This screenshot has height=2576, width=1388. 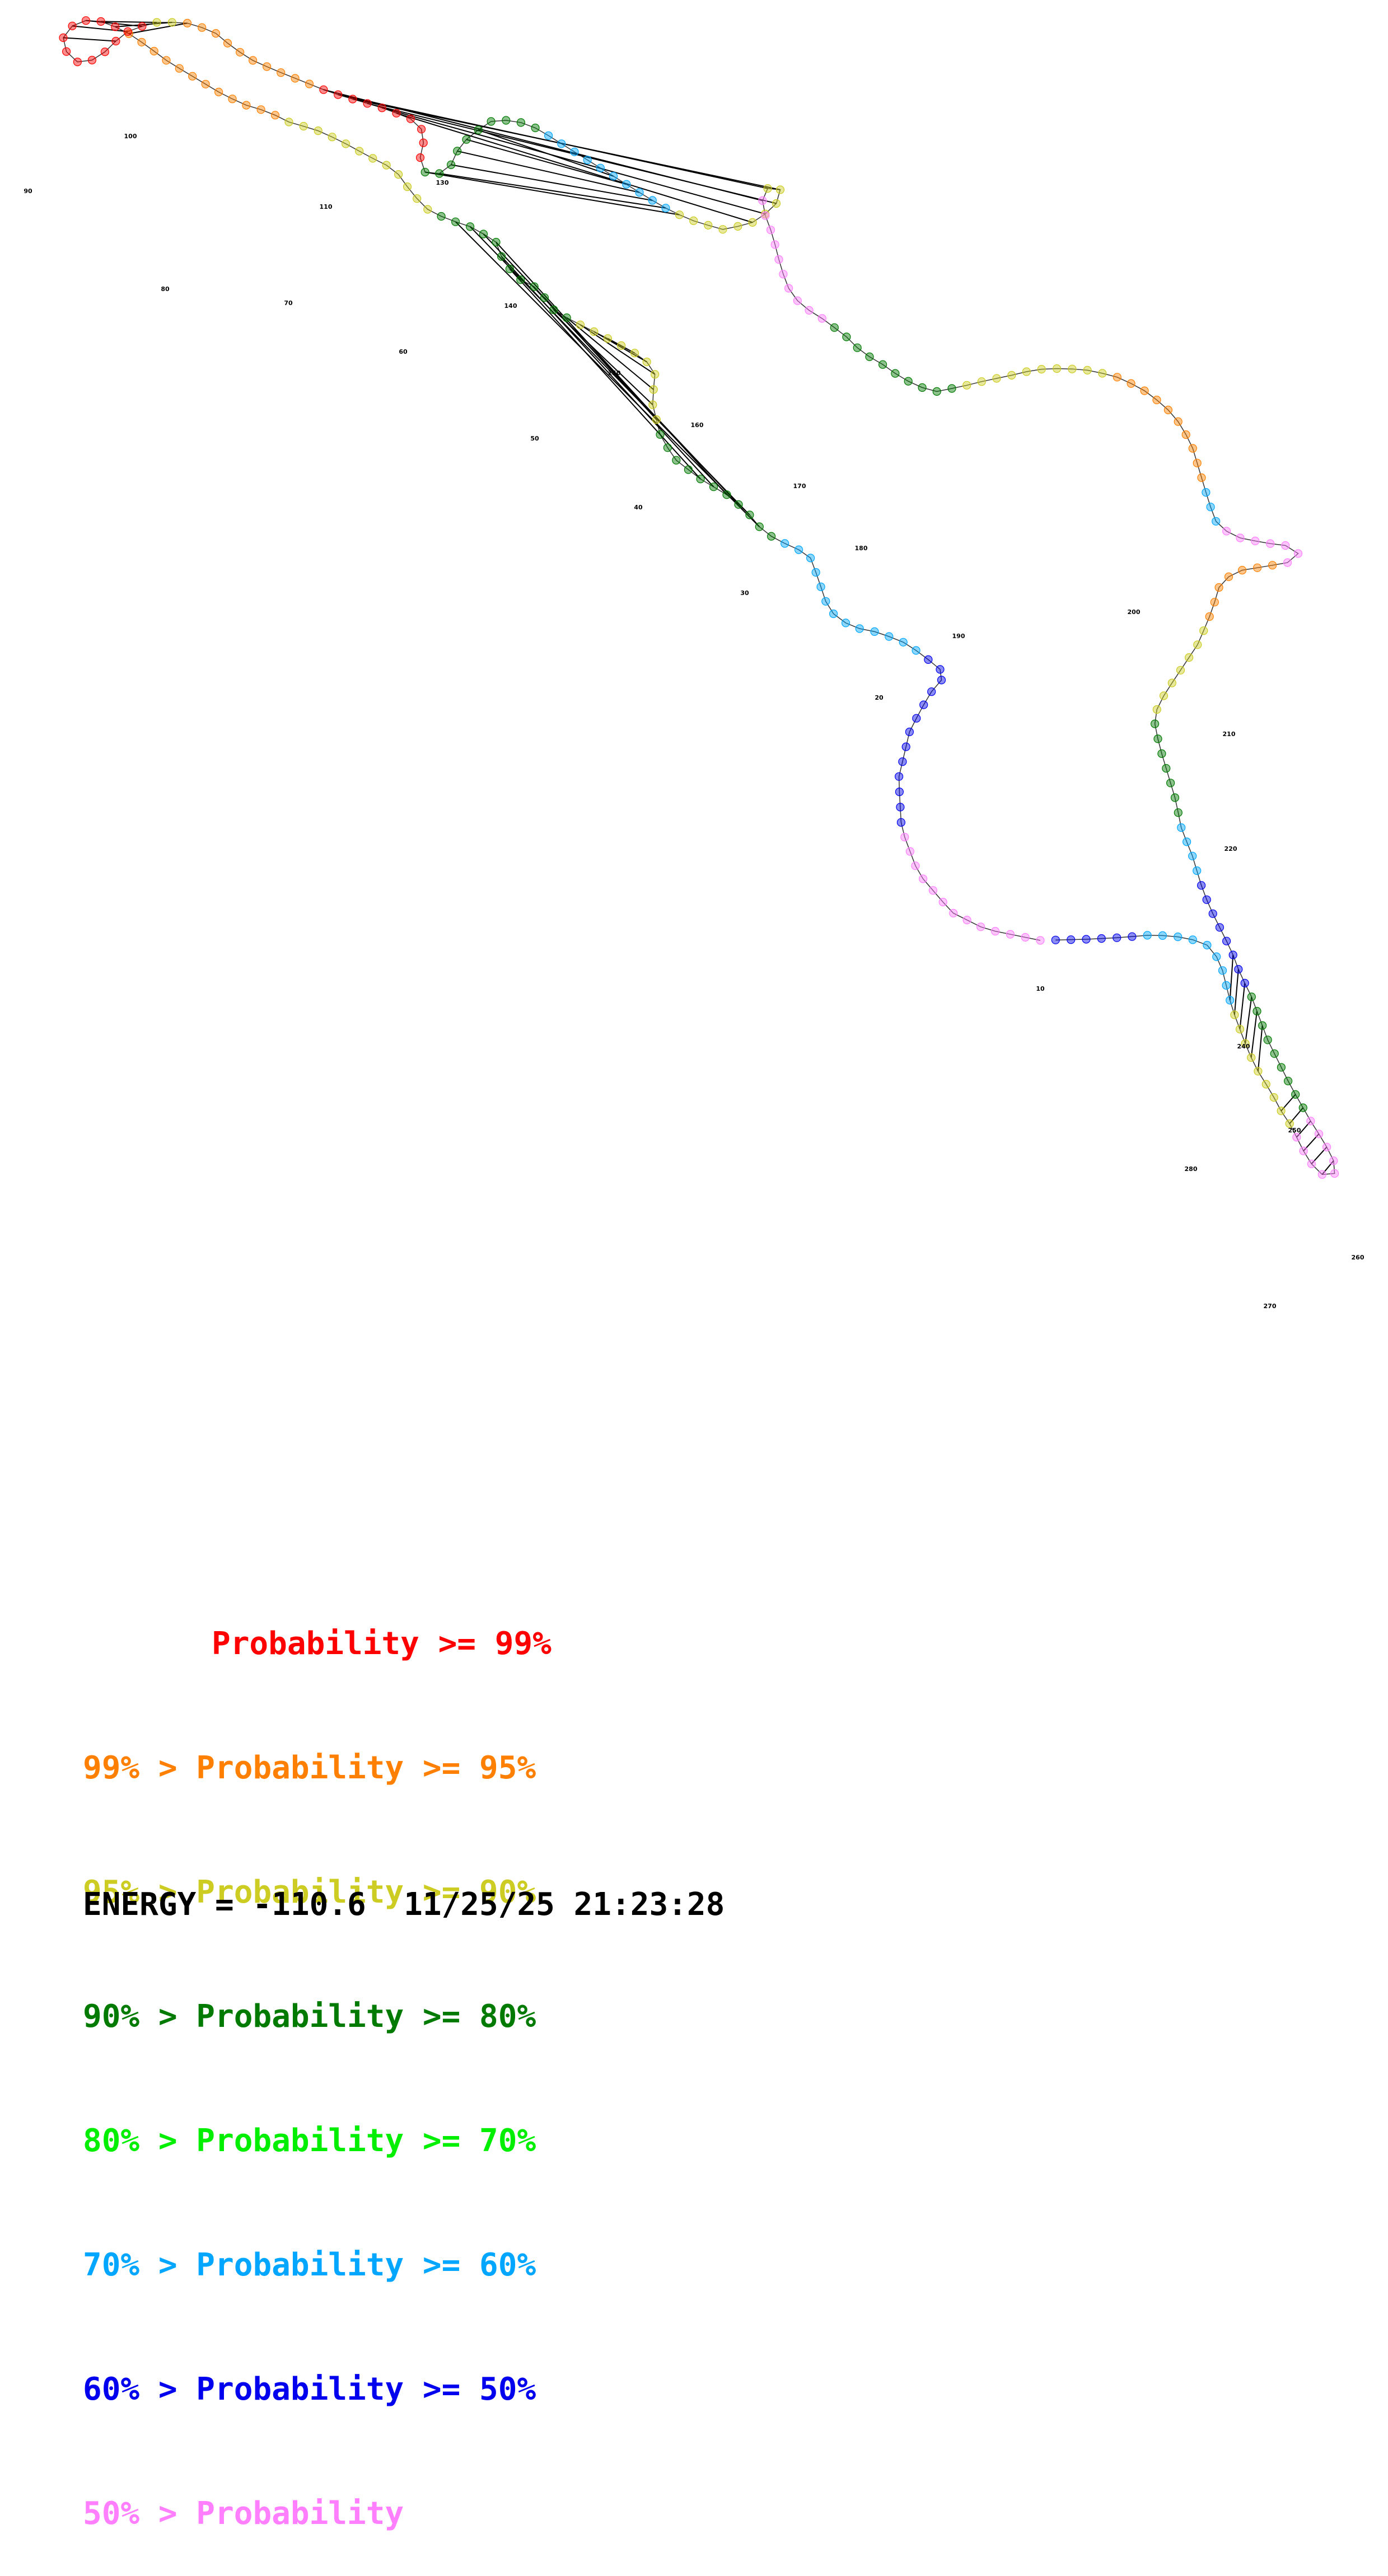 What do you see at coordinates (130, 2389) in the screenshot?
I see `legend-lhs: 60% >` at bounding box center [130, 2389].